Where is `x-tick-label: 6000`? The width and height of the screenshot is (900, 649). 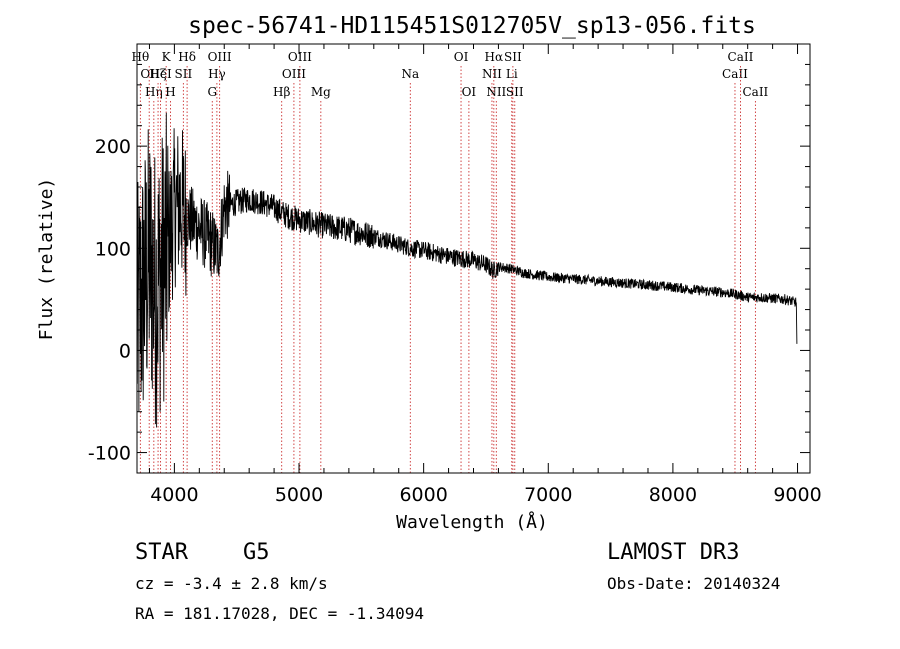 x-tick-label: 6000 is located at coordinates (423, 495).